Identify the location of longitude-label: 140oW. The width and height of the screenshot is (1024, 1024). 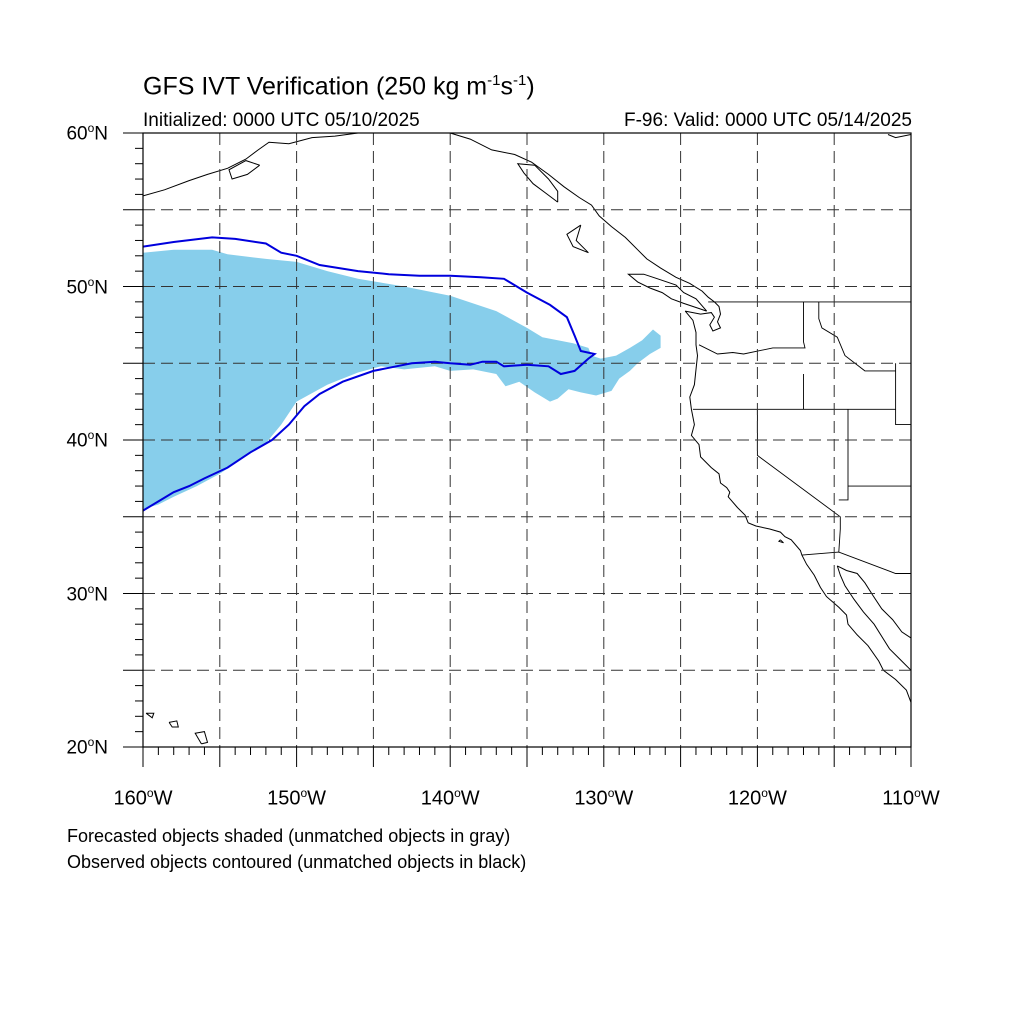
(450, 798).